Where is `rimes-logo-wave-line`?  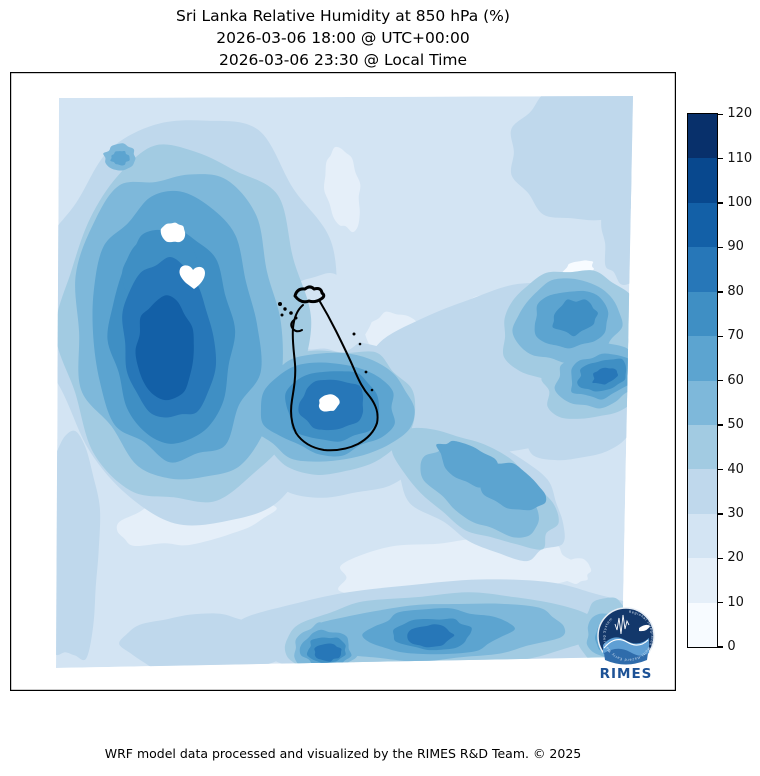 rimes-logo-wave-line is located at coordinates (626, 644).